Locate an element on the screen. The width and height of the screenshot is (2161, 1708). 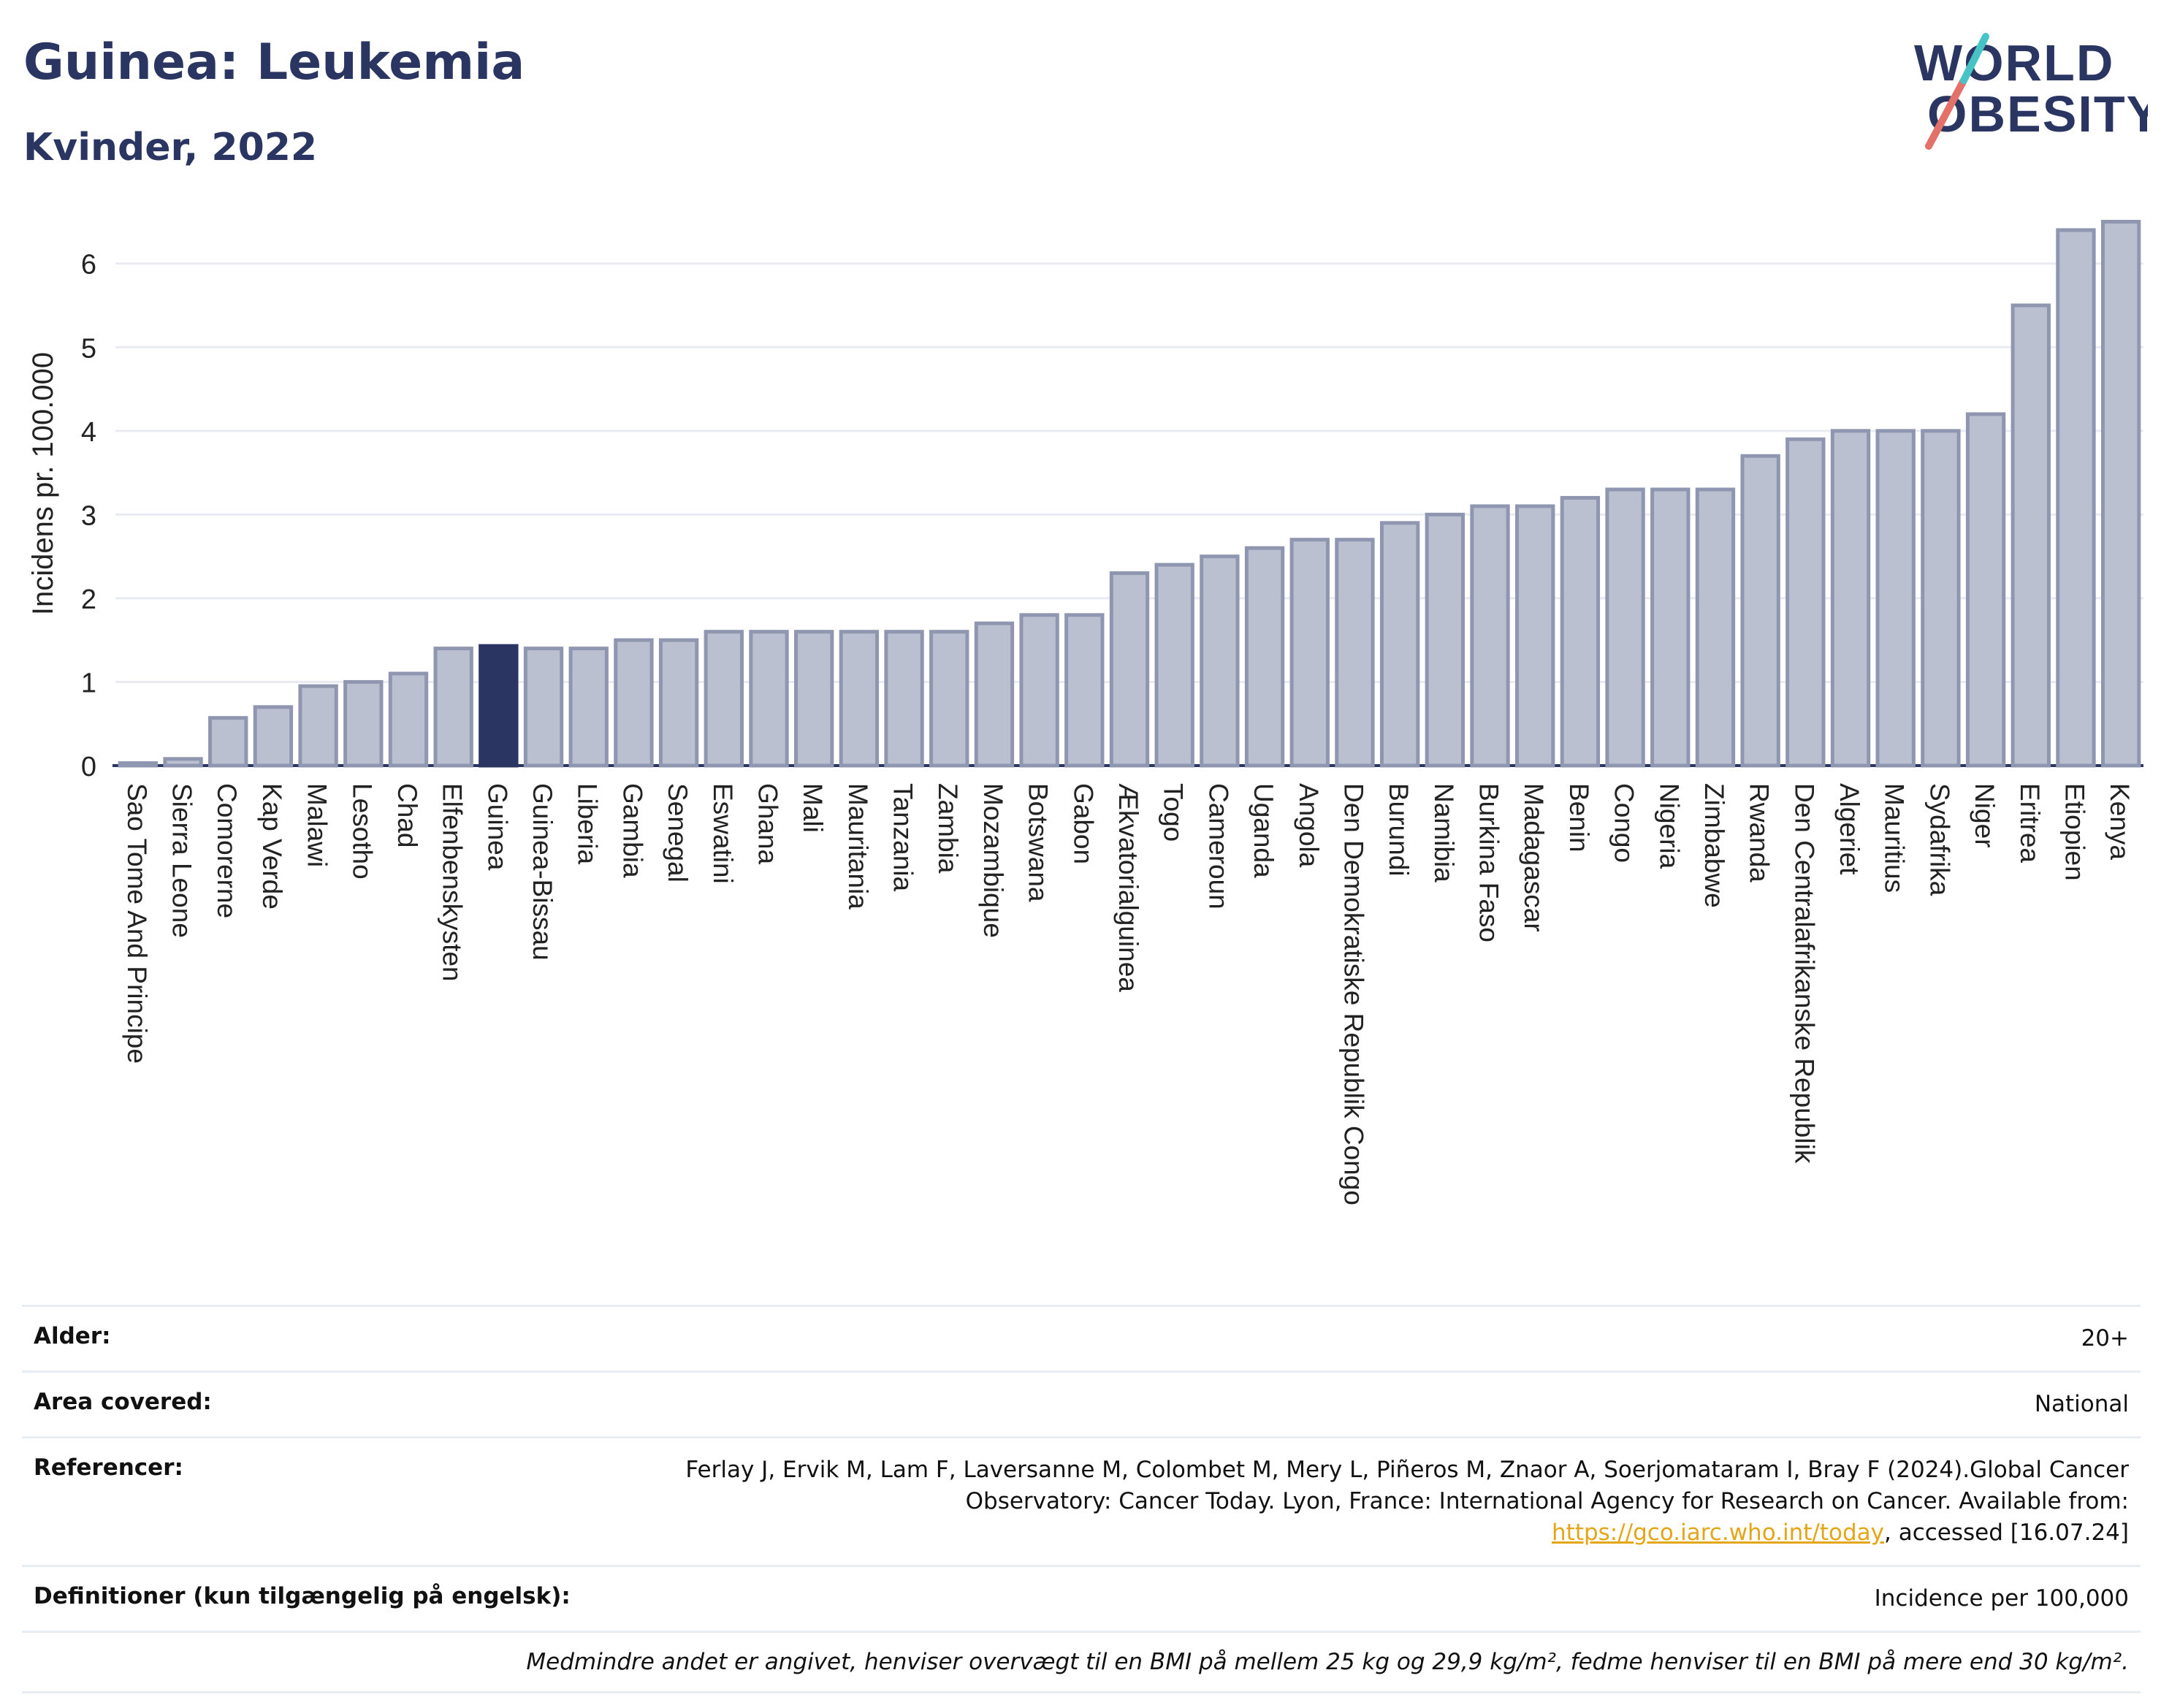
x-tick-label: Burkina Faso is located at coordinates (1489, 862).